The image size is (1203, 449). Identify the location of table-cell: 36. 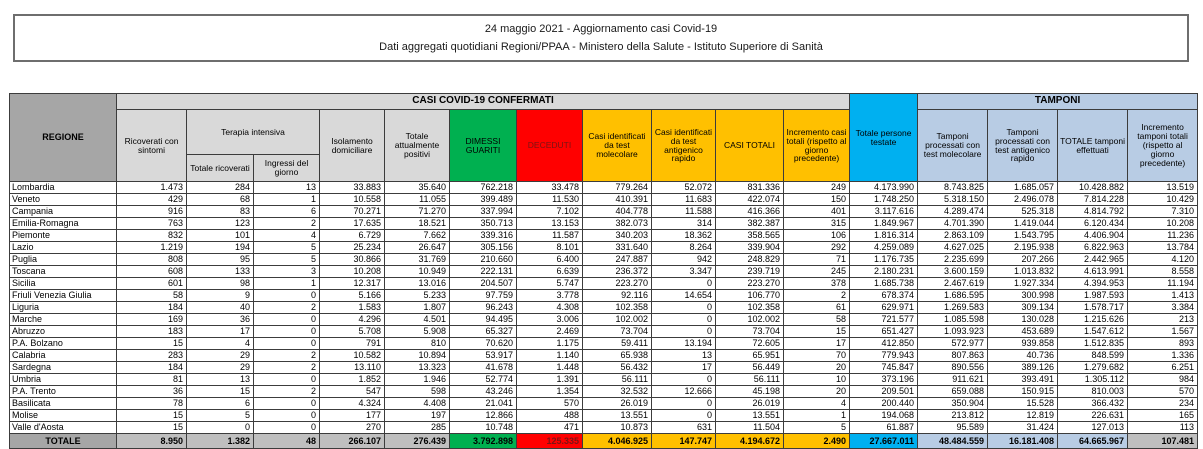
(220, 319).